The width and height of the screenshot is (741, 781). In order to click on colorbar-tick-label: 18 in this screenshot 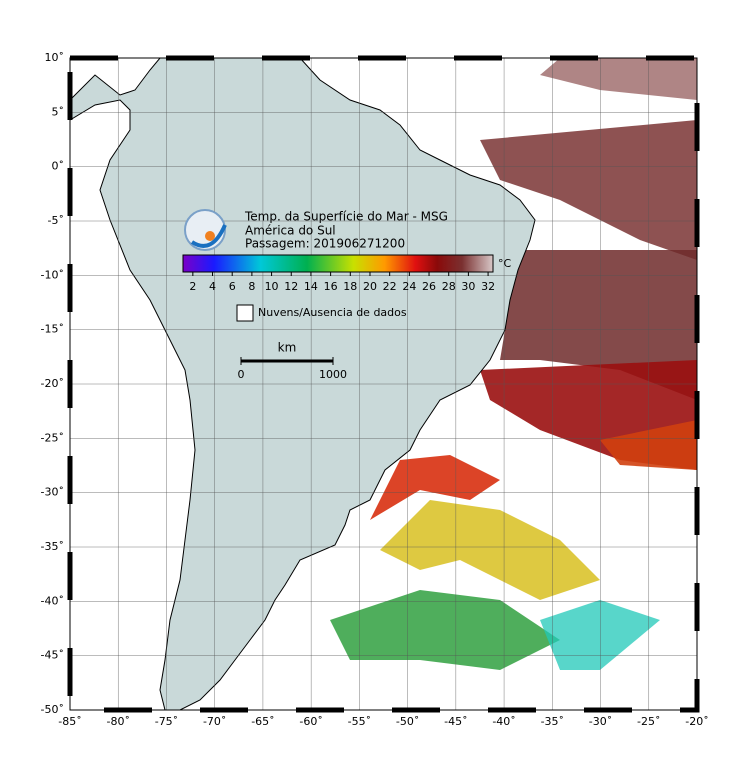, I will do `click(350, 286)`.